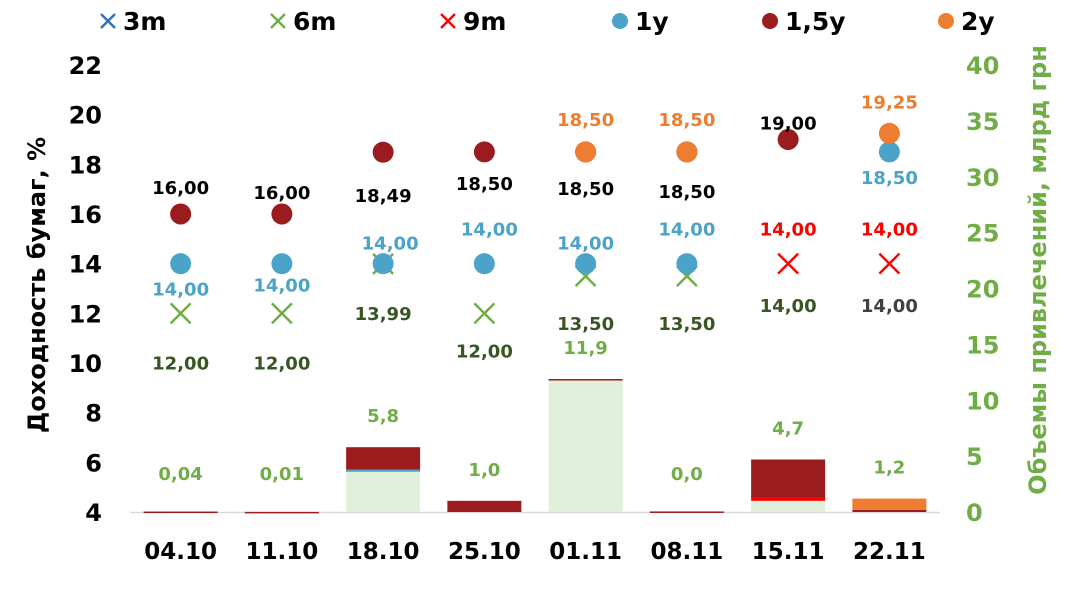  Describe the element at coordinates (85, 116) in the screenshot. I see `y-tick-label: 20` at that location.